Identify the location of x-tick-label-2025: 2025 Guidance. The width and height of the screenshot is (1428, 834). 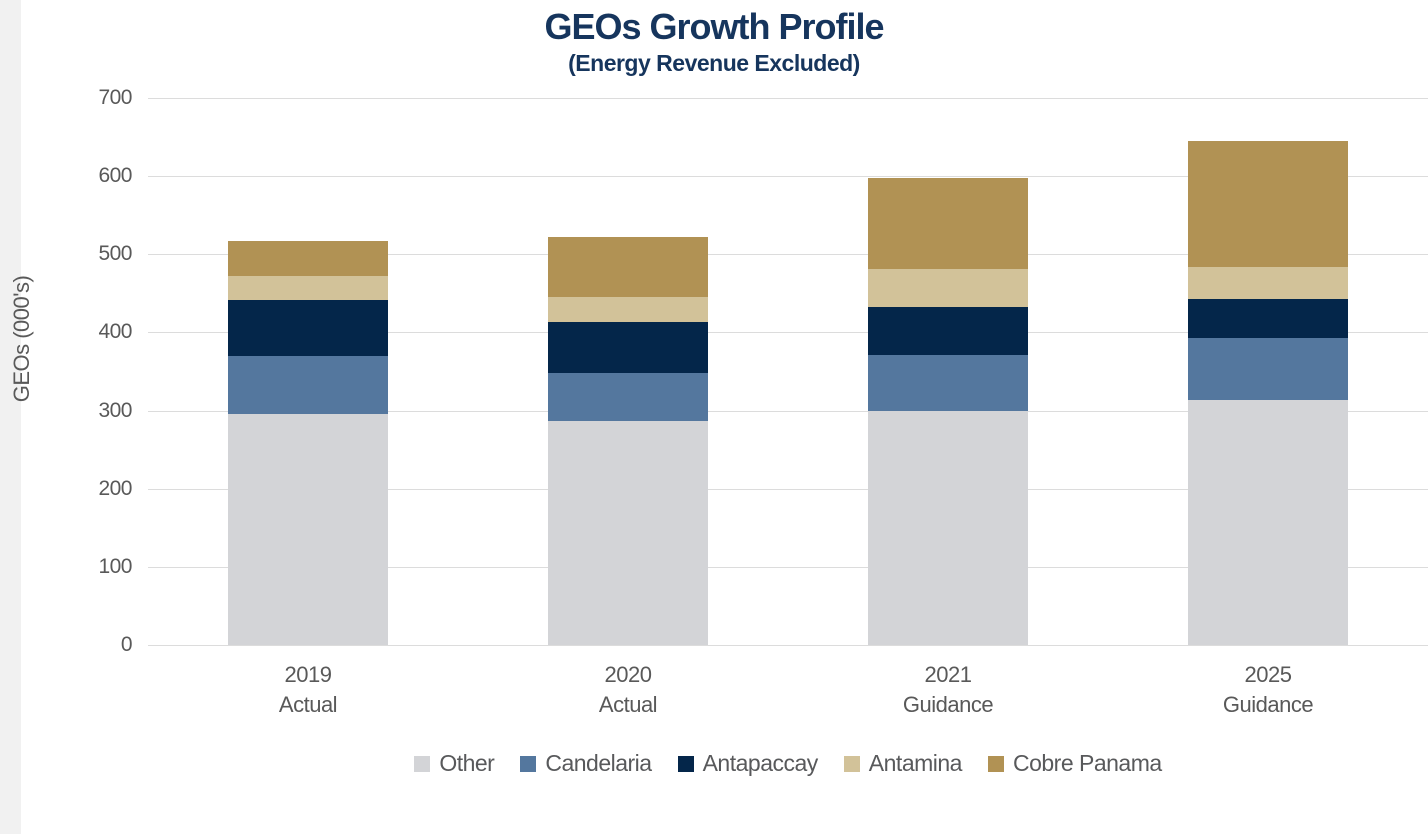
(1268, 689).